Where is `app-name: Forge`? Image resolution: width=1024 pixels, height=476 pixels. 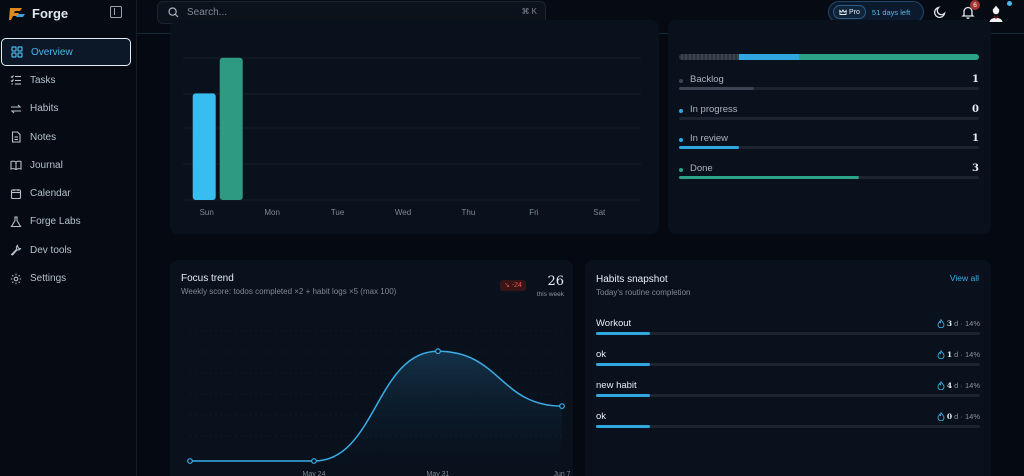
app-name: Forge is located at coordinates (50, 13).